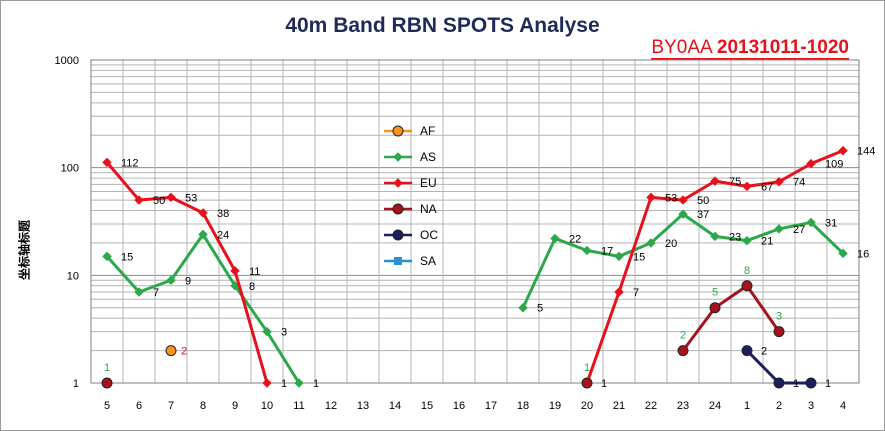 This screenshot has width=885, height=431. What do you see at coordinates (799, 183) in the screenshot?
I see `data-label-eu: 74` at bounding box center [799, 183].